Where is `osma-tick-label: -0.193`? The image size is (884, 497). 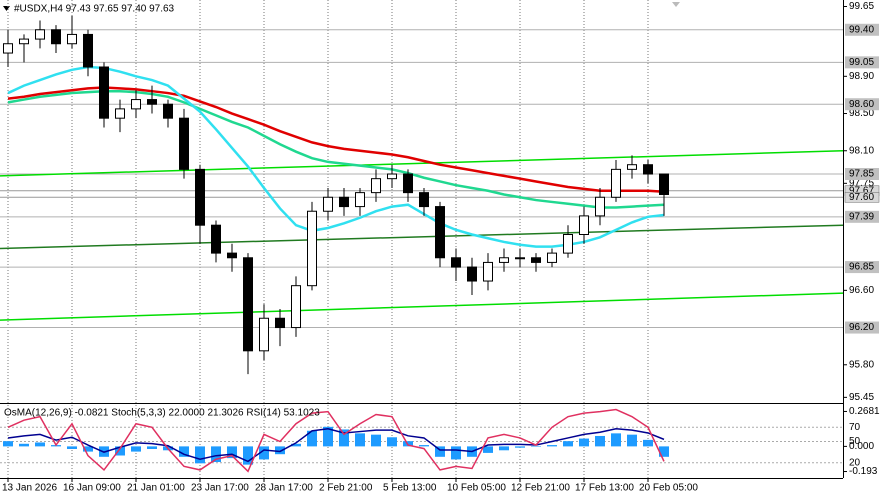 osma-tick-label: -0.193 is located at coordinates (863, 471).